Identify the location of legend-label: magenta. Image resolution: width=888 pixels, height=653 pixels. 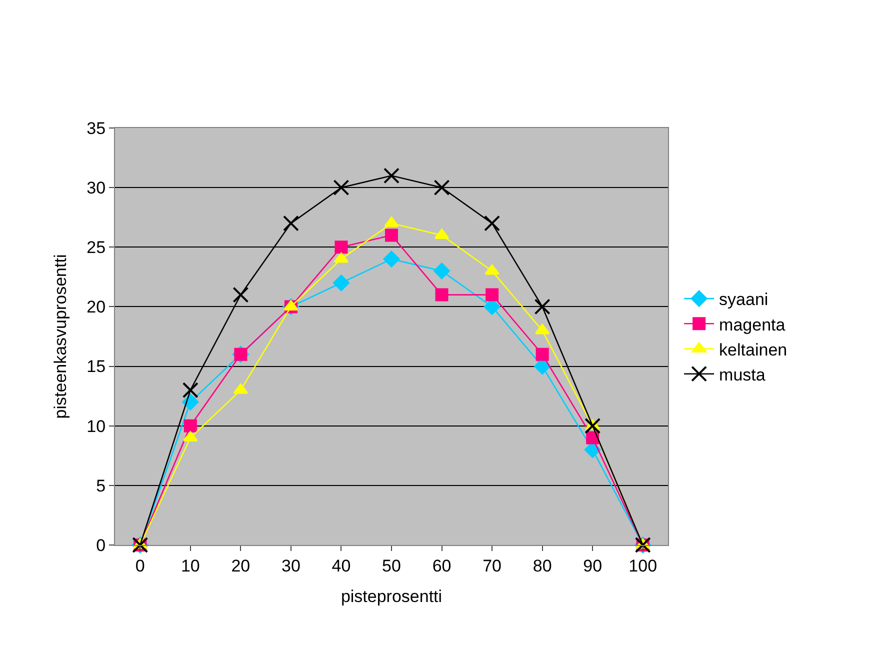
(752, 324).